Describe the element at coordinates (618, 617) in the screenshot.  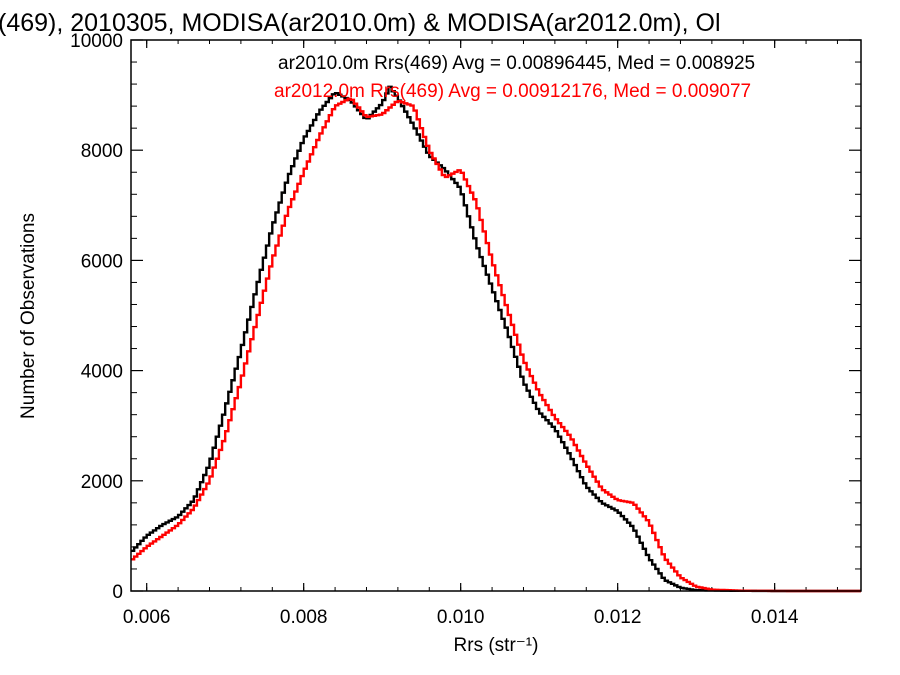
I see `x-tick-label: 0.012` at that location.